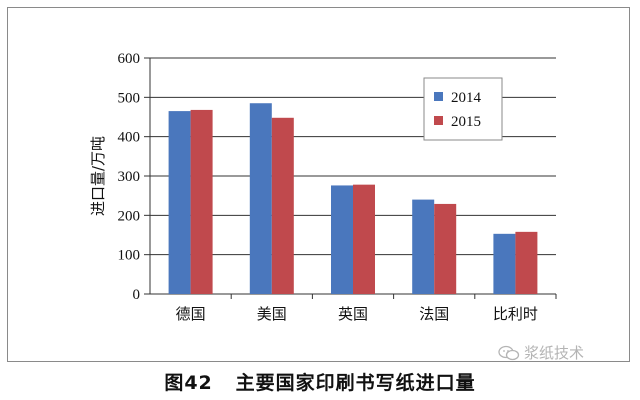 This screenshot has width=640, height=400. Describe the element at coordinates (282, 205) in the screenshot. I see `bar-2015-美国` at that location.